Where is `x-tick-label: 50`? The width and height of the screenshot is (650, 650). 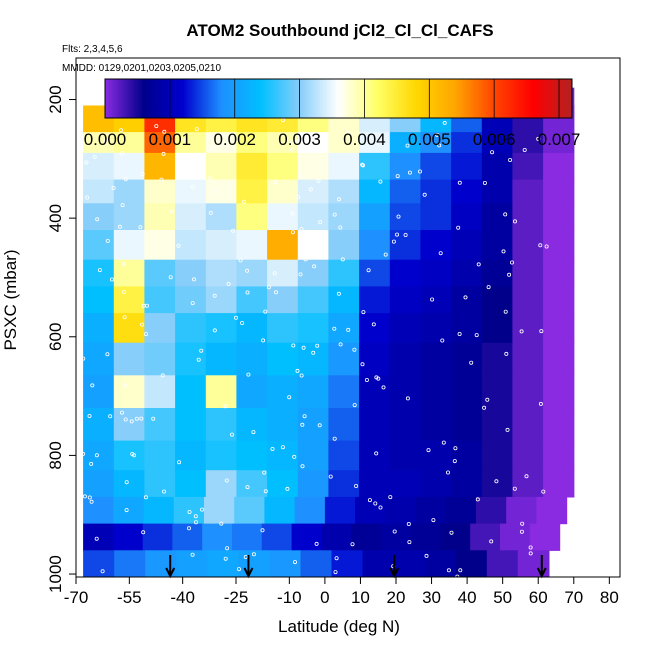
x-tick-label: 50 is located at coordinates (502, 597).